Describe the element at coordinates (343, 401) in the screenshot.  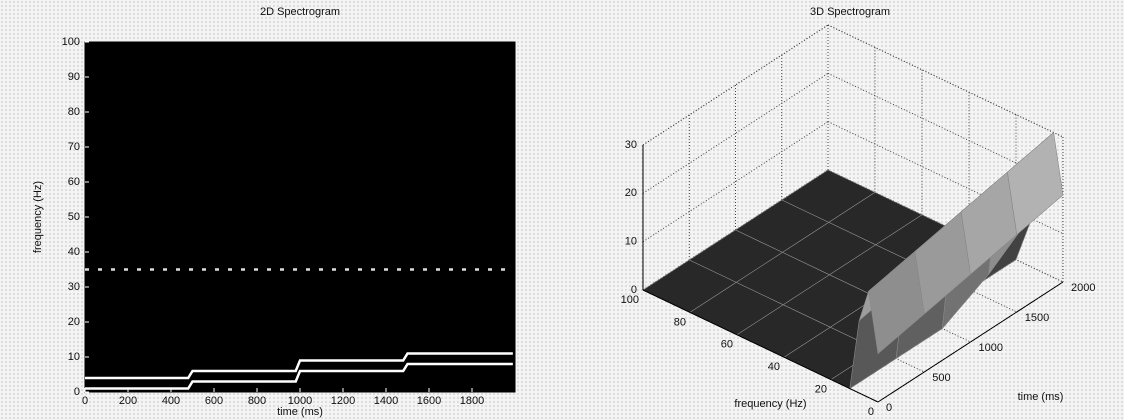
I see `x-tick-label: 1200` at that location.